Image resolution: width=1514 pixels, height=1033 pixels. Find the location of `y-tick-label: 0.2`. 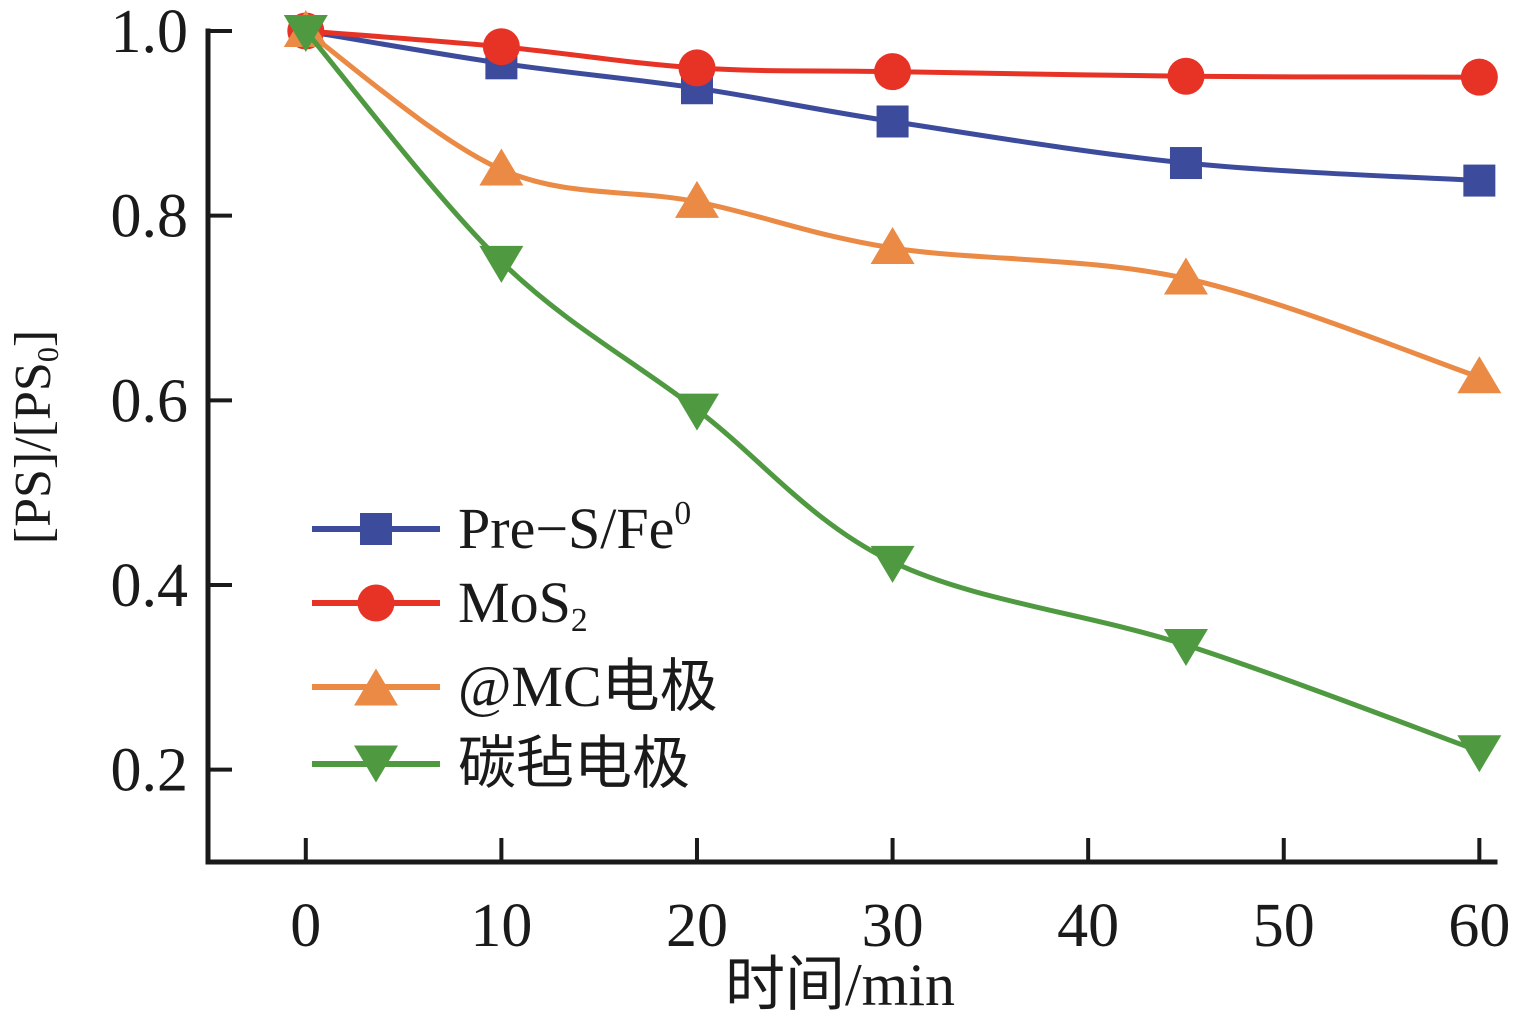

y-tick-label: 0.2 is located at coordinates (150, 771).